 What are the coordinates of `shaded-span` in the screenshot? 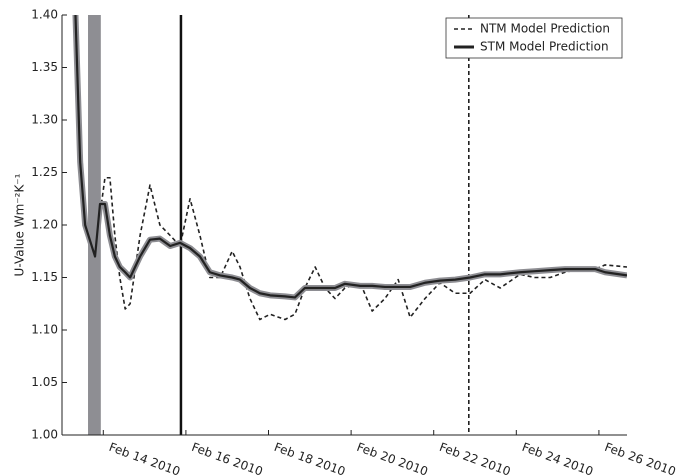 It's located at (94, 225).